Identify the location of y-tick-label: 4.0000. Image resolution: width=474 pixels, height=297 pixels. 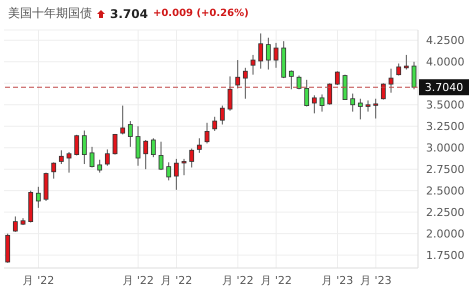
(445, 62).